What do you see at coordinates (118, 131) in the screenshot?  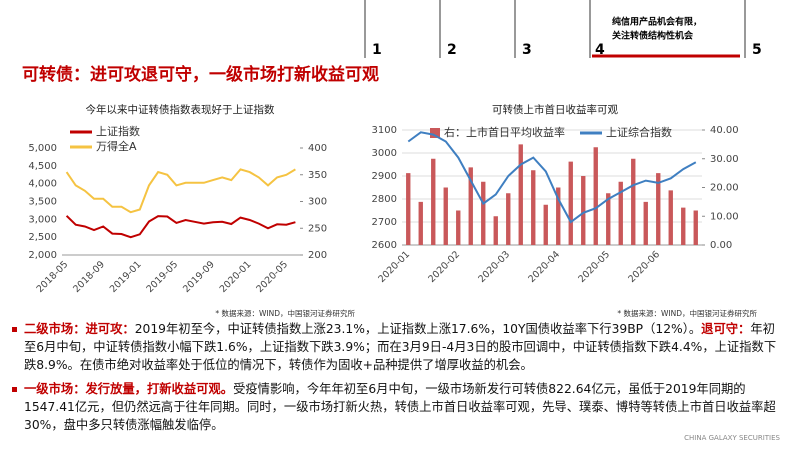 I see `legend-label: 上证指数` at bounding box center [118, 131].